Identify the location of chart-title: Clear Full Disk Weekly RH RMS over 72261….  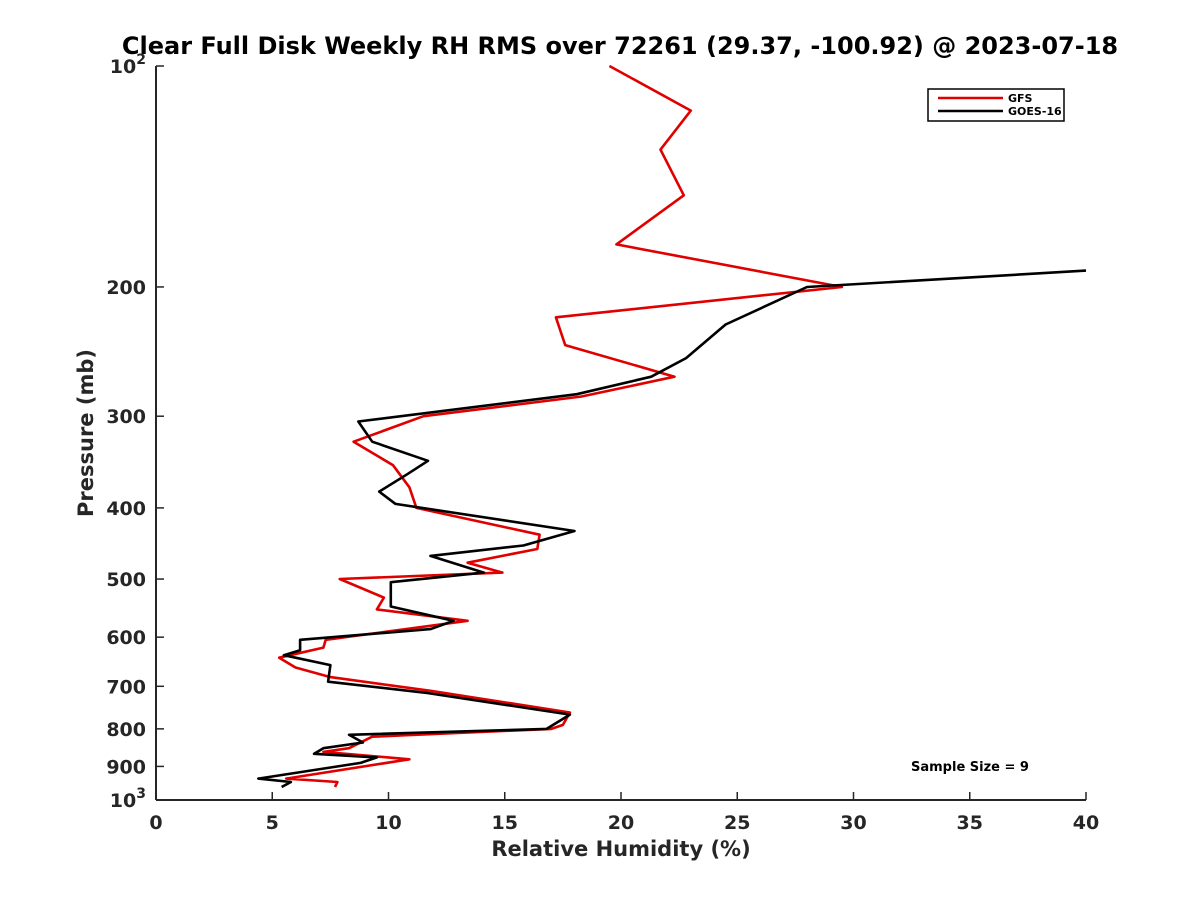
(620, 46).